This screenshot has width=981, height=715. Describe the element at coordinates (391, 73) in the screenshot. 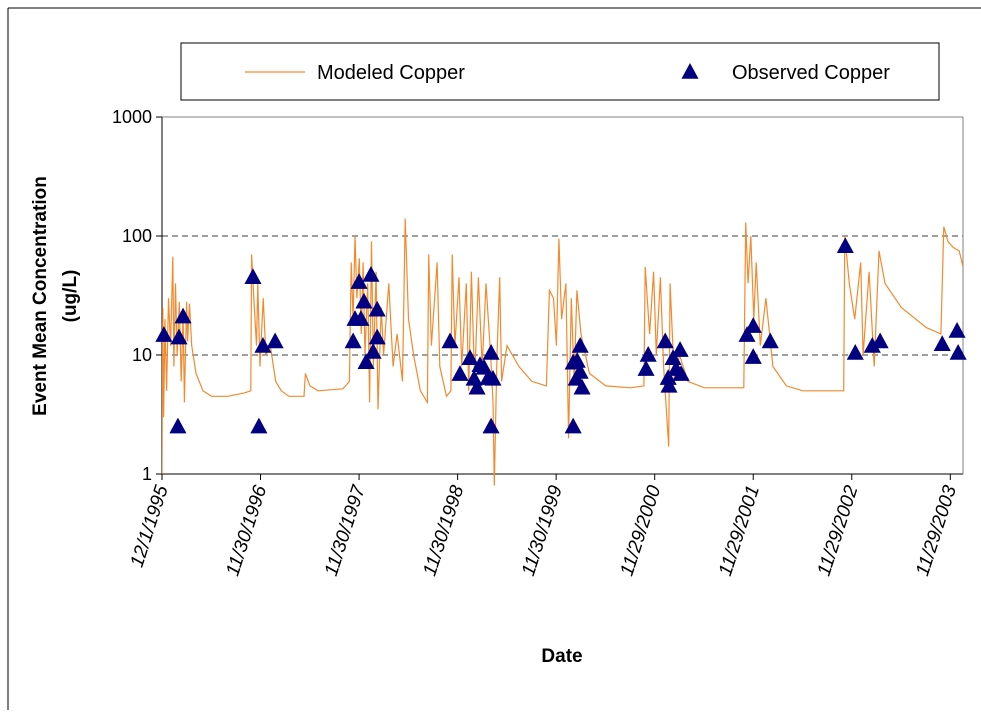

I see `legend-label: Modeled Copper` at that location.